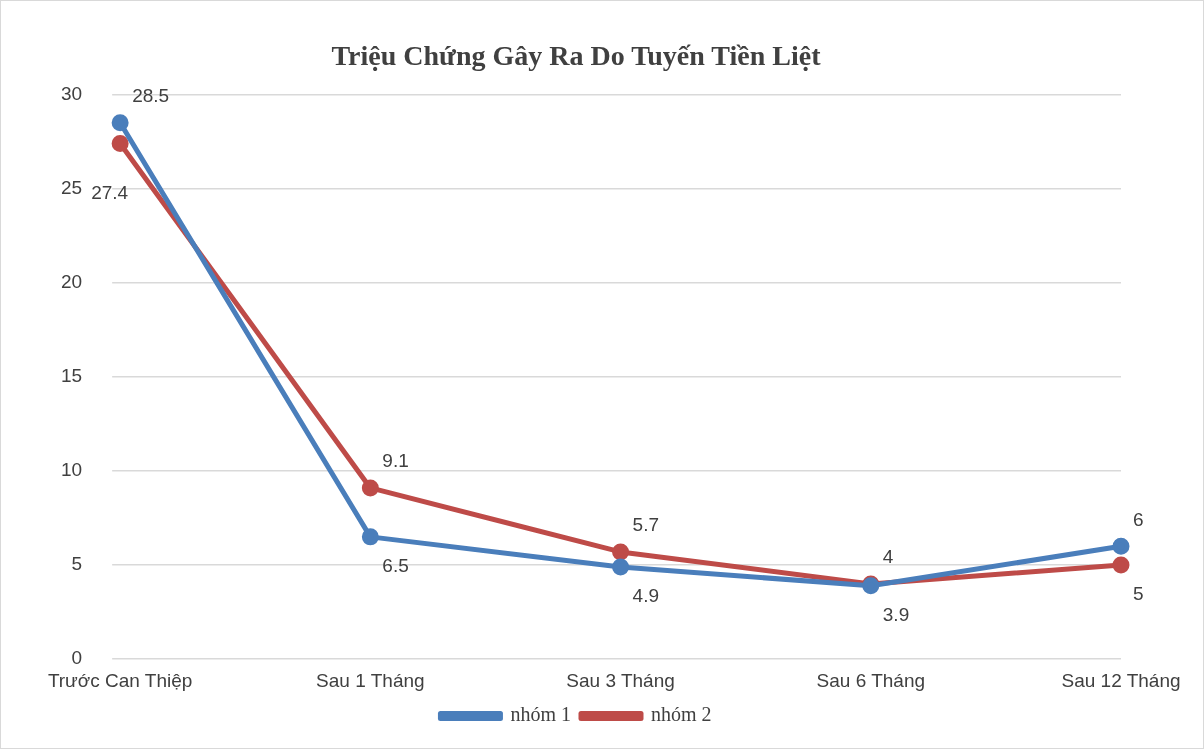  I want to click on data-label: 6.5, so click(395, 566).